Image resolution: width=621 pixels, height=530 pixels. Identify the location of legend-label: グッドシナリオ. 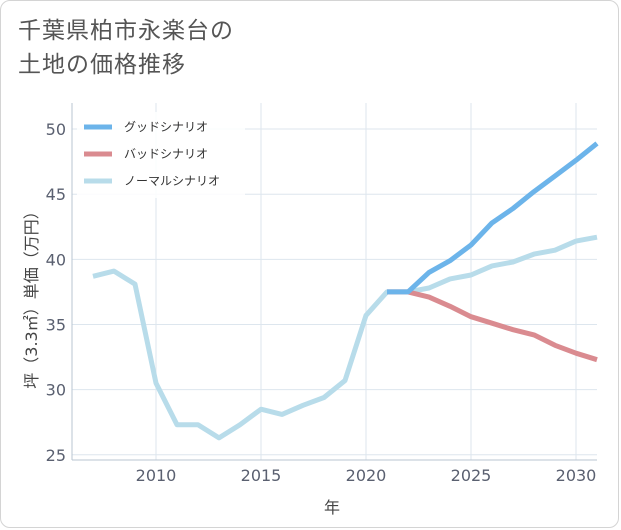
(166, 127).